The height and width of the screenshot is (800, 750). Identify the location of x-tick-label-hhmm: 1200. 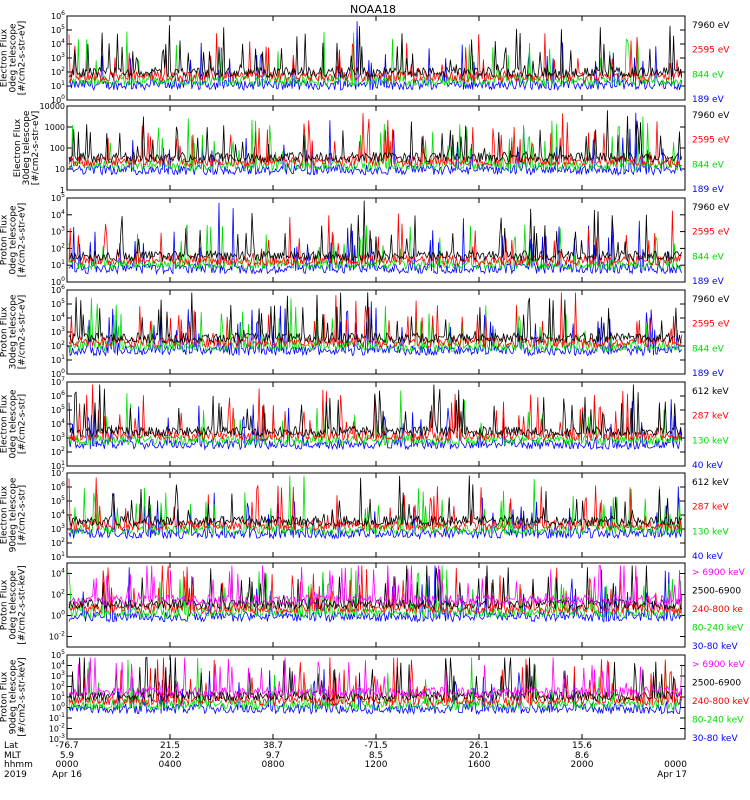
(376, 765).